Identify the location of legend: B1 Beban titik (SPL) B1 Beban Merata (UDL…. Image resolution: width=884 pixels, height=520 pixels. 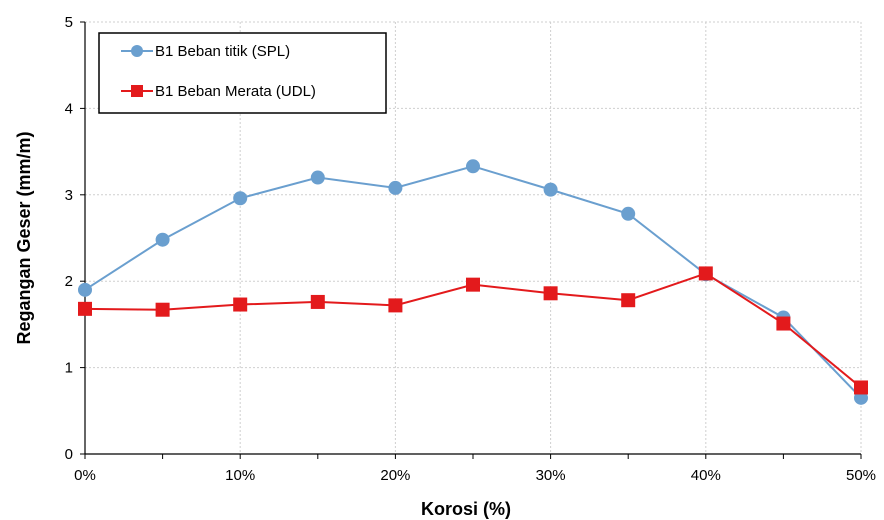
(242, 73).